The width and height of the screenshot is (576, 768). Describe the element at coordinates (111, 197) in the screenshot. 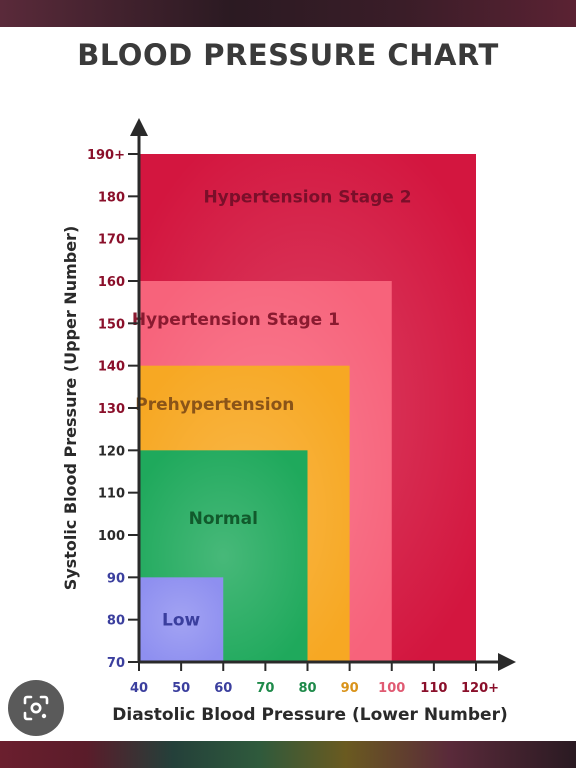

I see `y-tick-label: 180` at that location.